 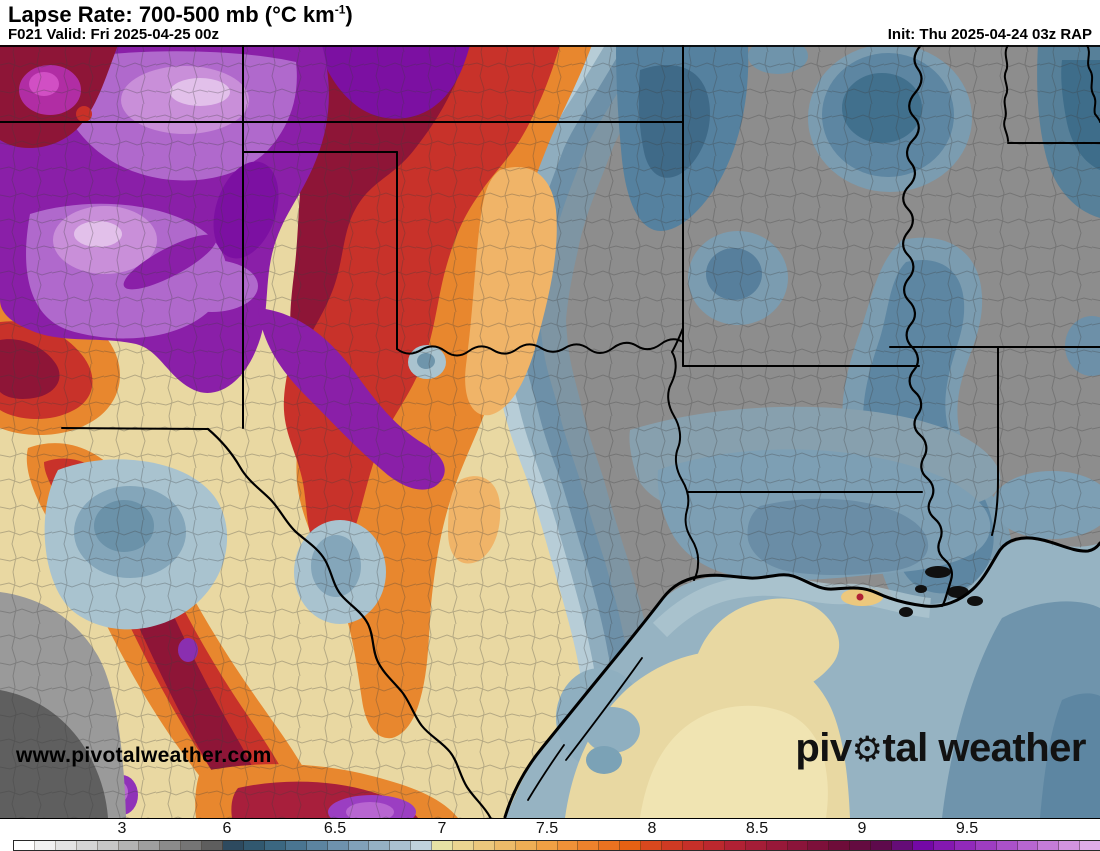 What do you see at coordinates (652, 828) in the screenshot?
I see `colorbar-tick-label: 8` at bounding box center [652, 828].